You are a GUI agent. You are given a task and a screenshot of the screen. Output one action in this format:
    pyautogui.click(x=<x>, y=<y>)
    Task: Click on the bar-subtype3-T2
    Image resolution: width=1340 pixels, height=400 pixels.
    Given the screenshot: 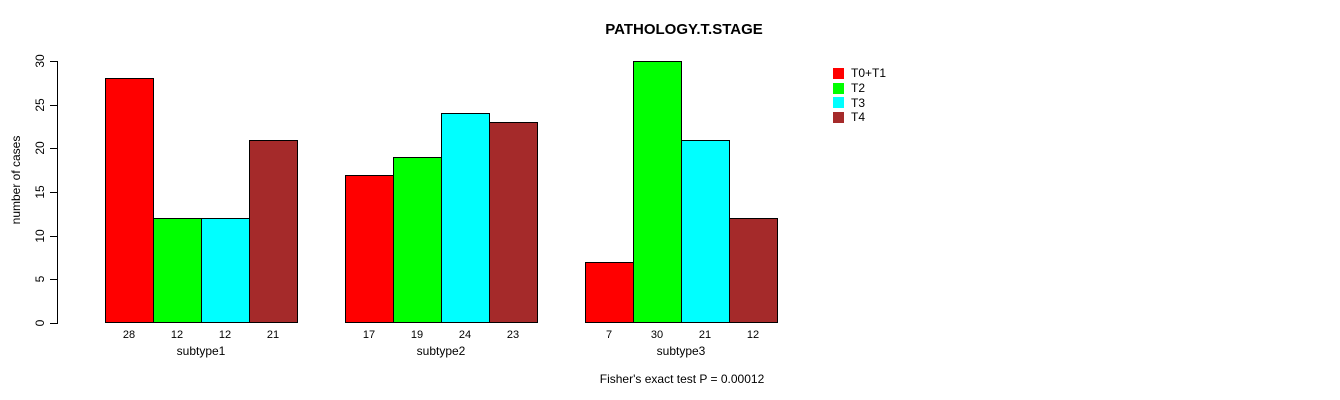 What is the action you would take?
    pyautogui.click(x=657, y=192)
    